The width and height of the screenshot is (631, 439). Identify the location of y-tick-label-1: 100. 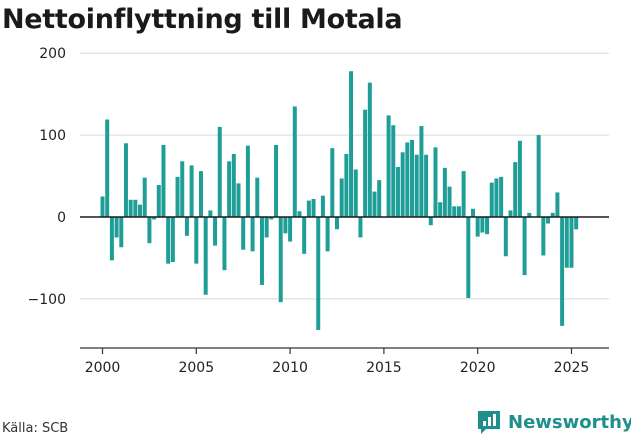
(52, 136).